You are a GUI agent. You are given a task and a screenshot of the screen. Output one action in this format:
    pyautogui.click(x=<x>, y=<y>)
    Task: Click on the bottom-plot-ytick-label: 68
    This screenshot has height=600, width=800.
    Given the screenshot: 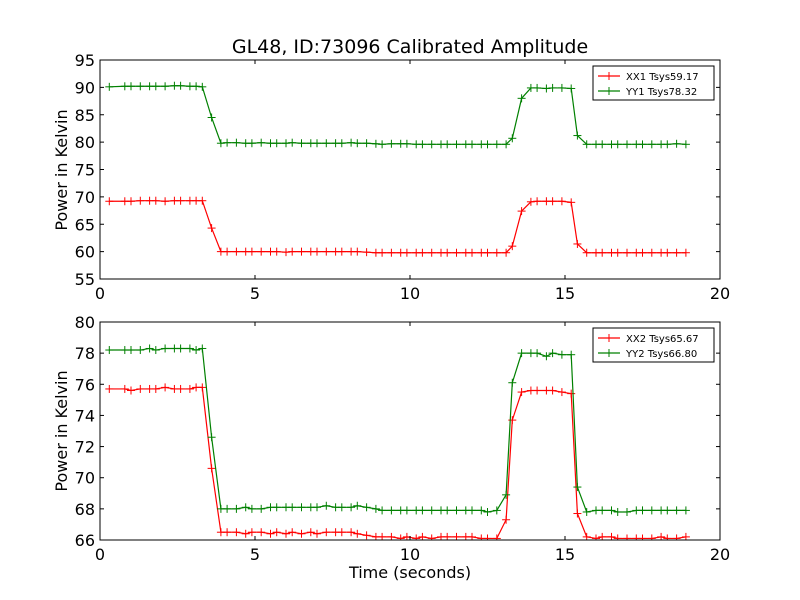 What is the action you would take?
    pyautogui.click(x=85, y=509)
    